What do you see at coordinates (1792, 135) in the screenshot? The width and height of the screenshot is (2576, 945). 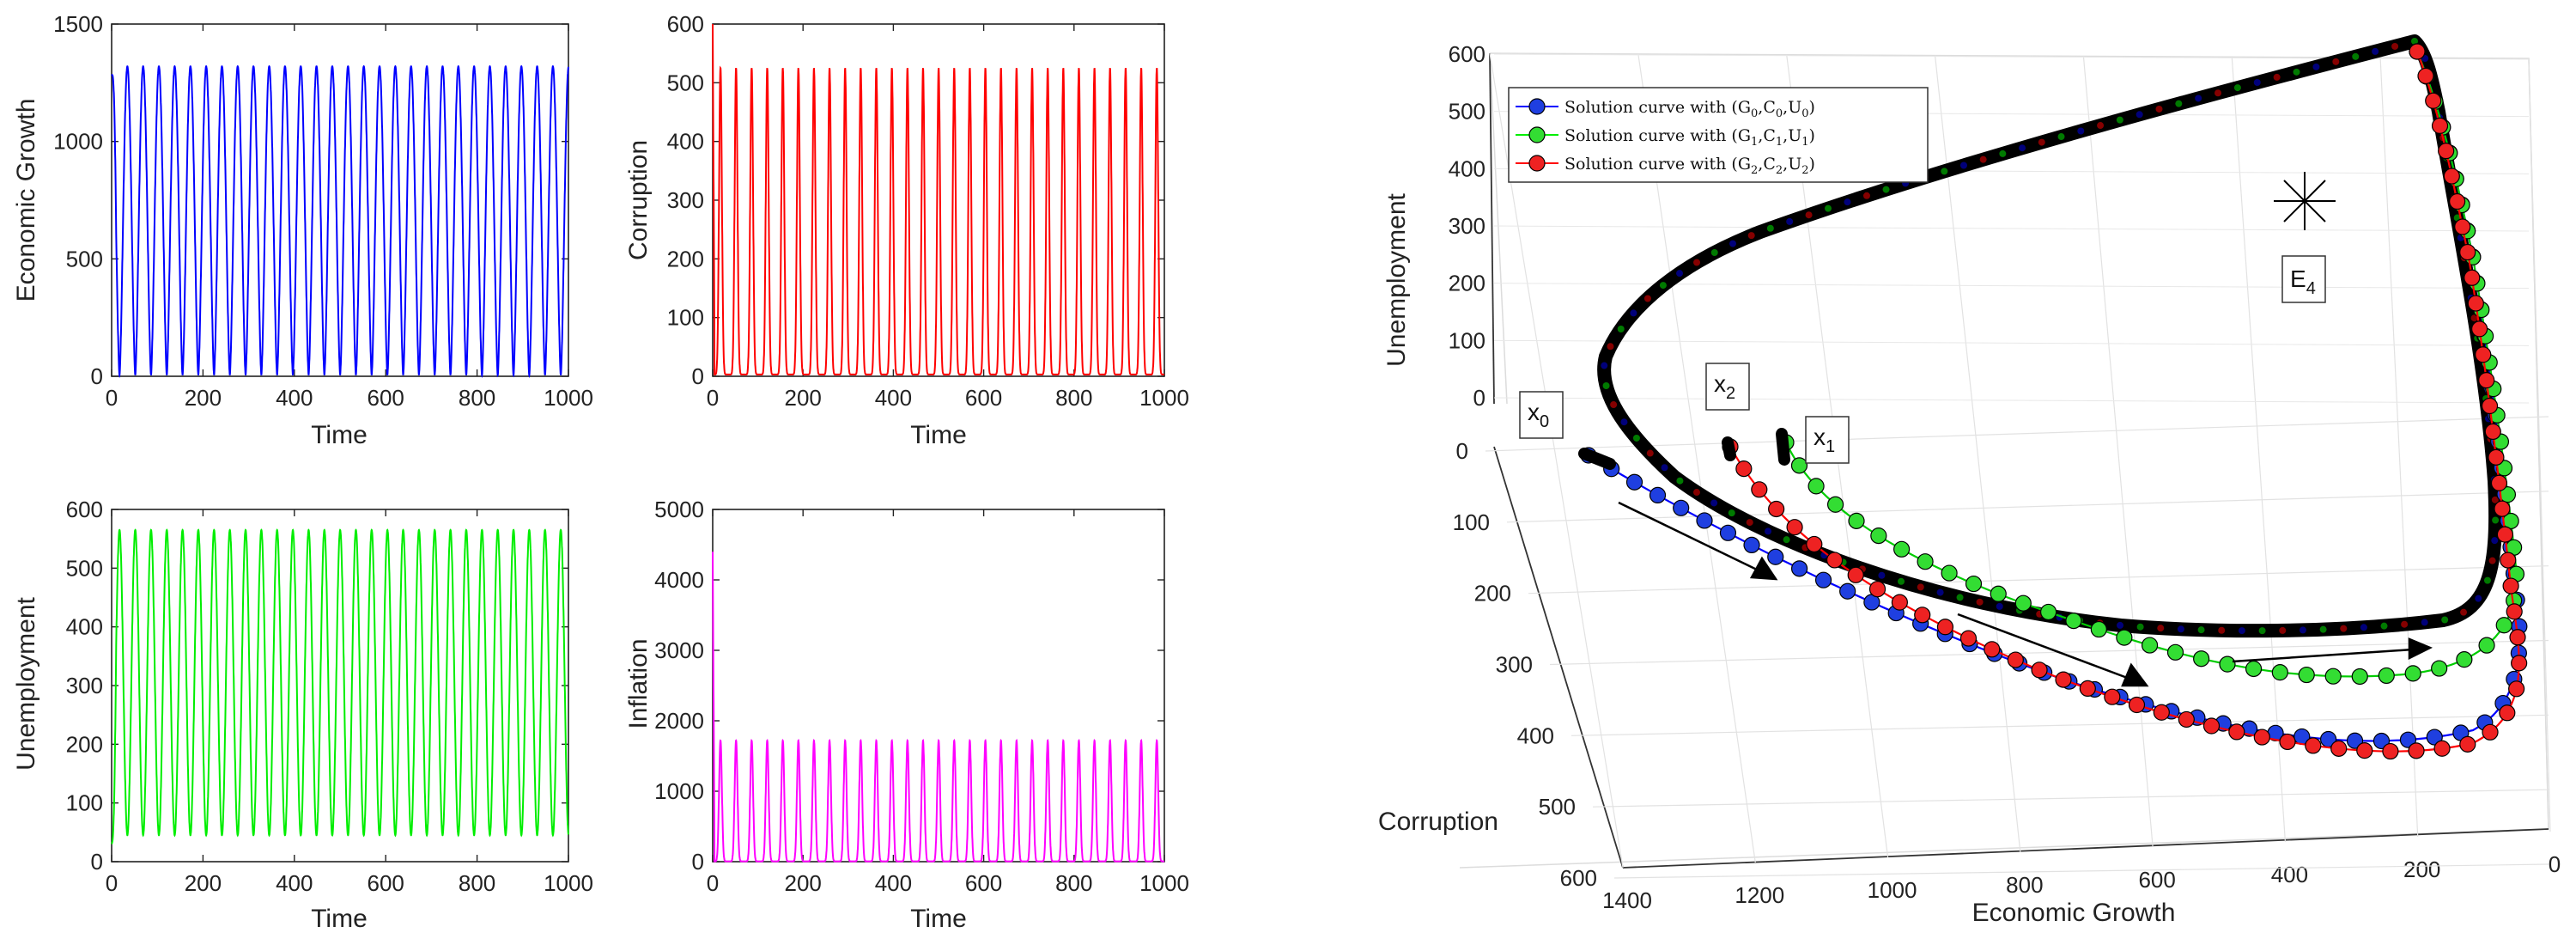 I see `legend-sep-1b: ,U` at bounding box center [1792, 135].